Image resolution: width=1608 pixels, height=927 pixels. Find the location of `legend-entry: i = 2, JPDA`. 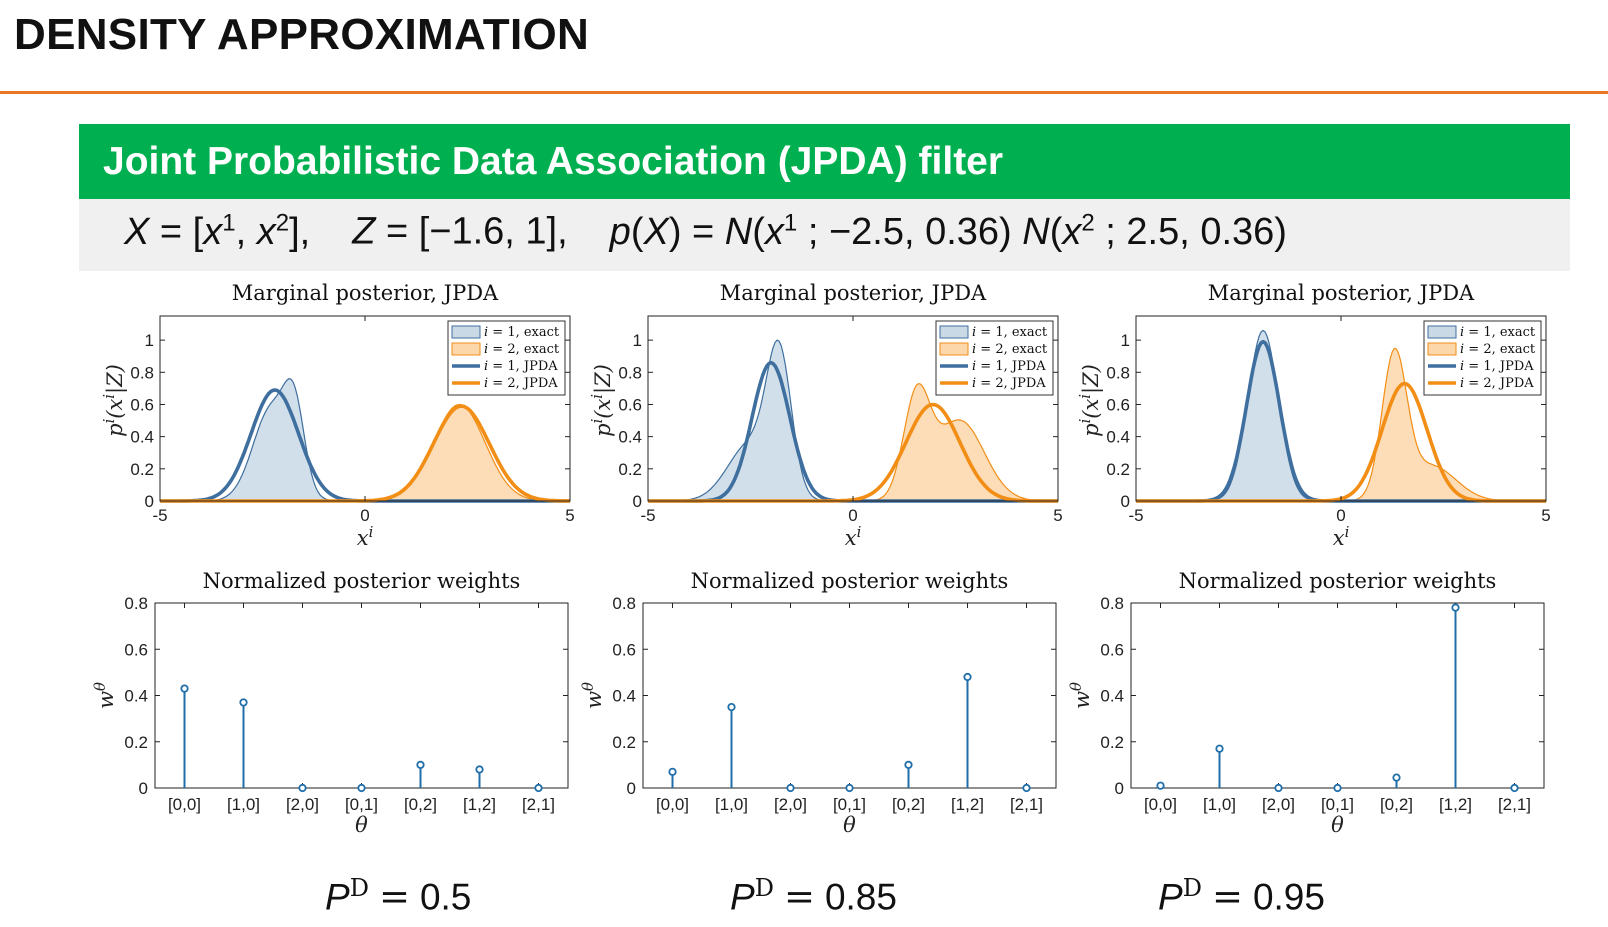

legend-entry: i = 2, JPDA is located at coordinates (1497, 383).